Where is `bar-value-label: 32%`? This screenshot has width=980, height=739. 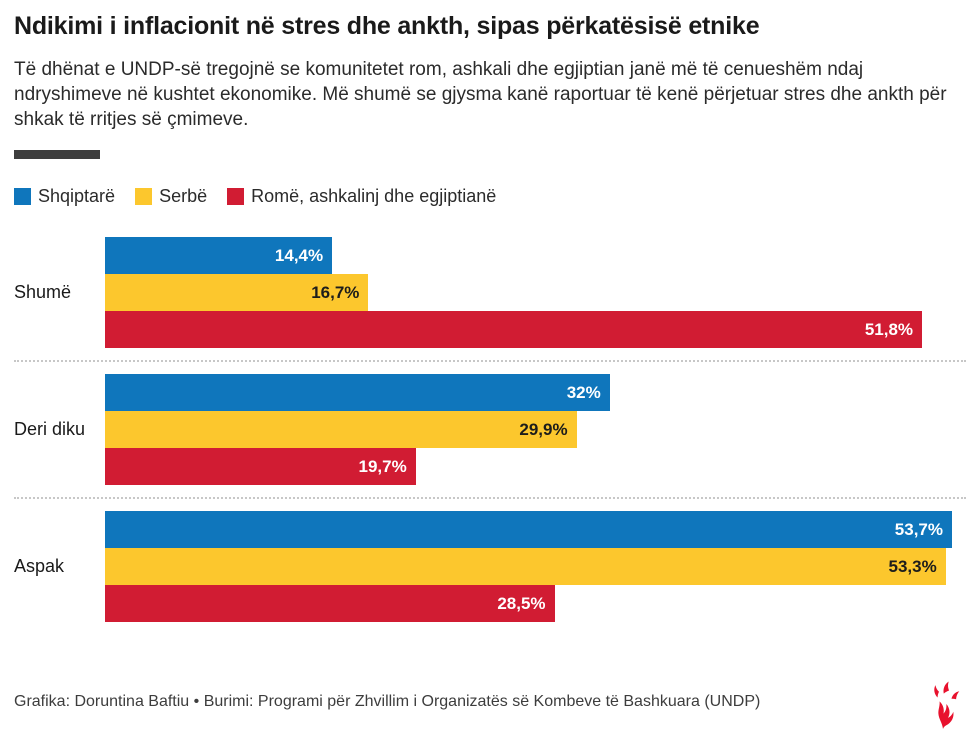 bar-value-label: 32% is located at coordinates (583, 392).